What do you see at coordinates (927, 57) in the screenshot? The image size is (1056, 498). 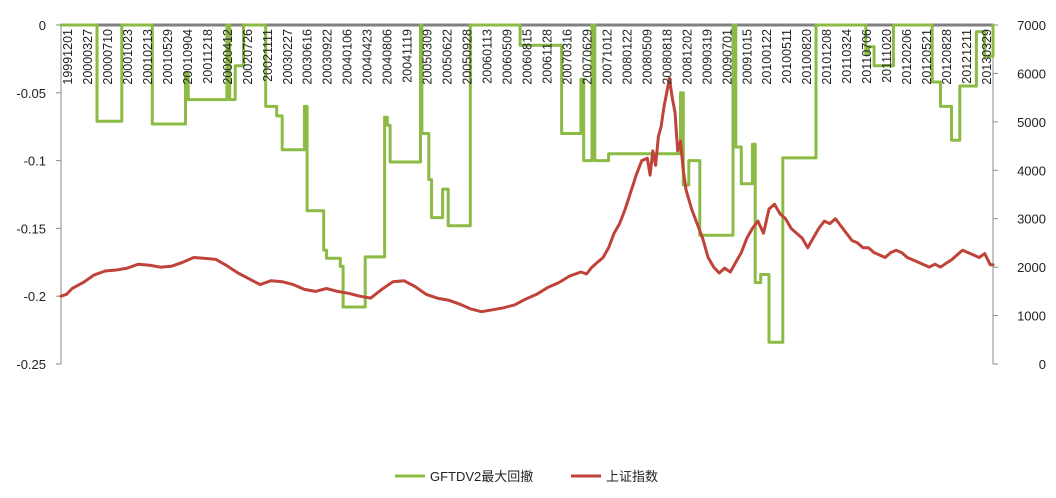 I see `x-tick-label: 20120521` at bounding box center [927, 57].